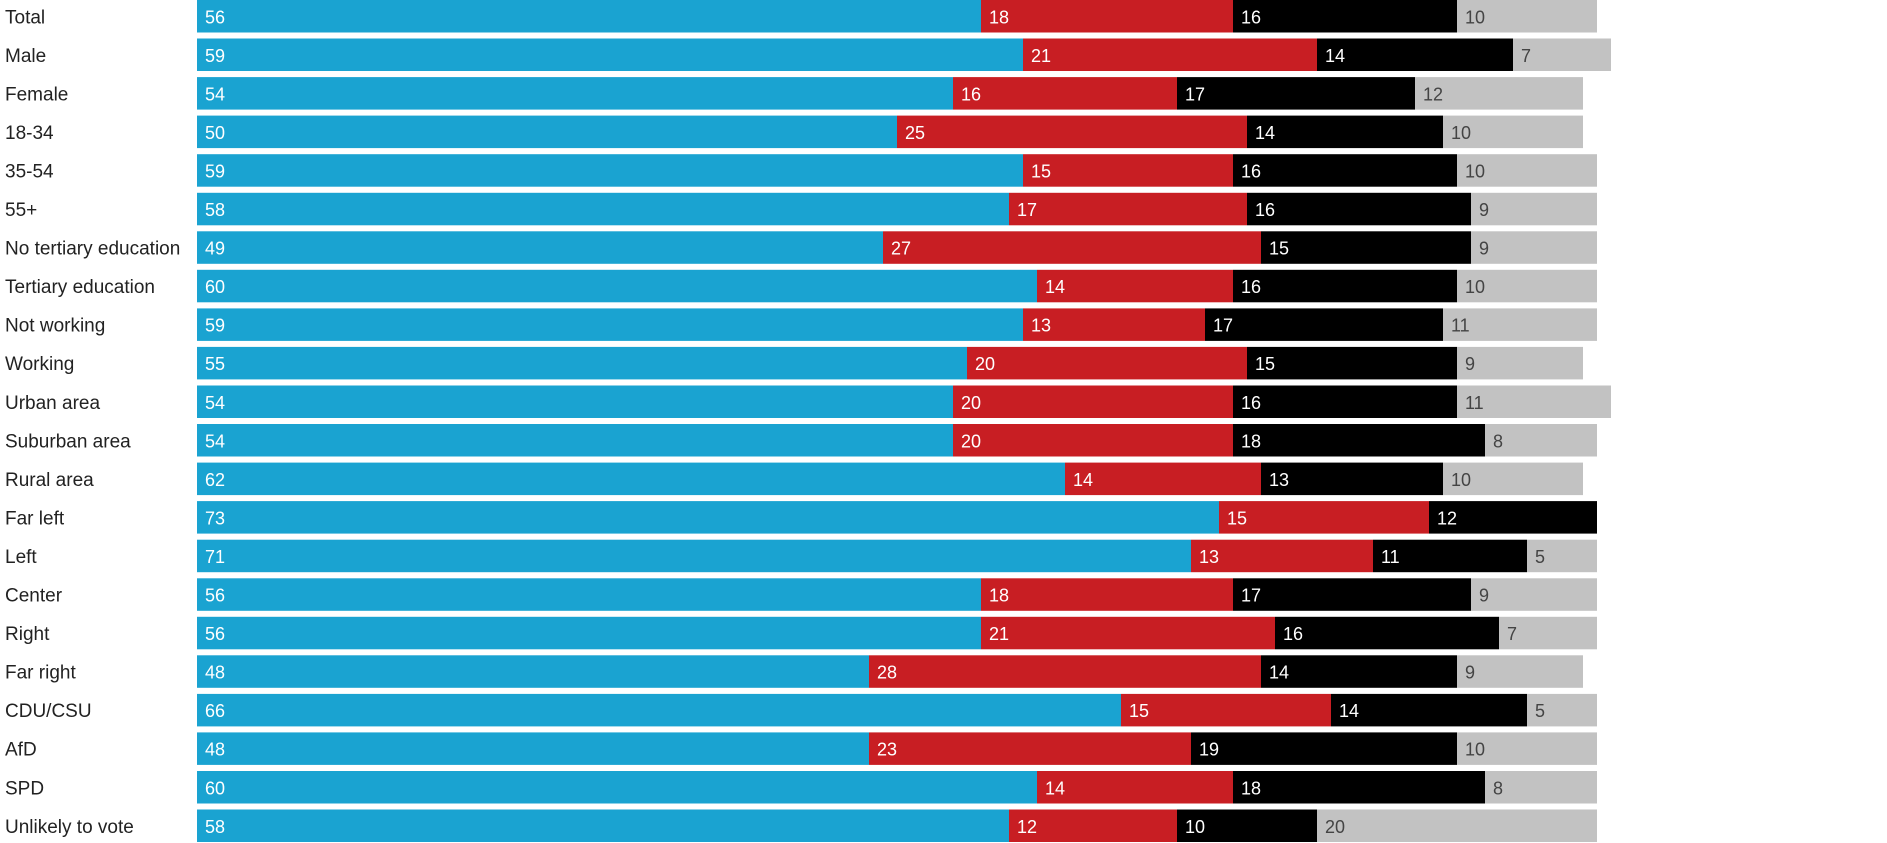 The height and width of the screenshot is (843, 1887). I want to click on bar-row: Unlikely to vote 58 12 10 20, so click(801, 825).